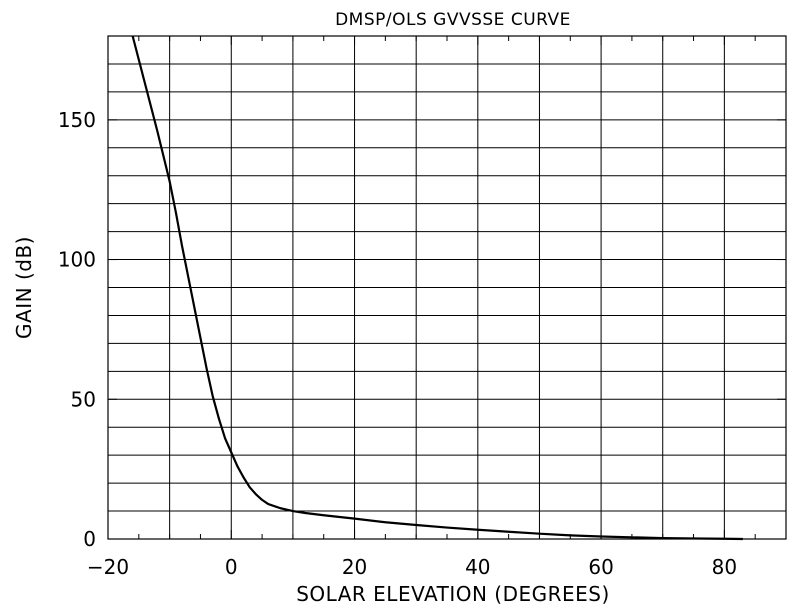 Image resolution: width=799 pixels, height=608 pixels. I want to click on y-tick-label: 100, so click(77, 260).